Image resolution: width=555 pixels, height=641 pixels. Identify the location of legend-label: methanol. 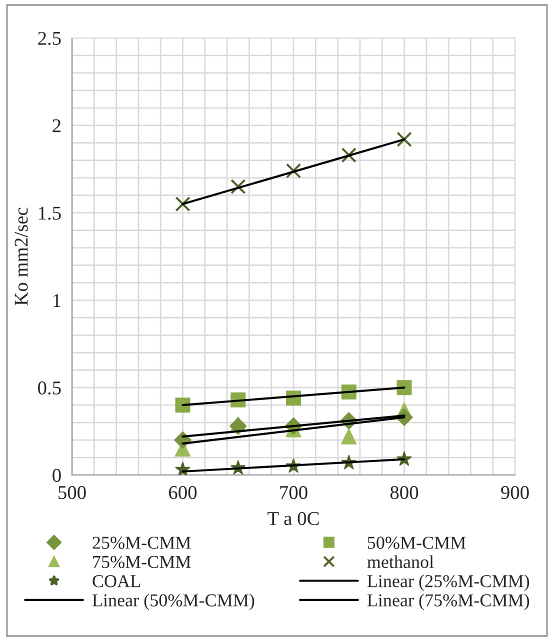
(400, 561).